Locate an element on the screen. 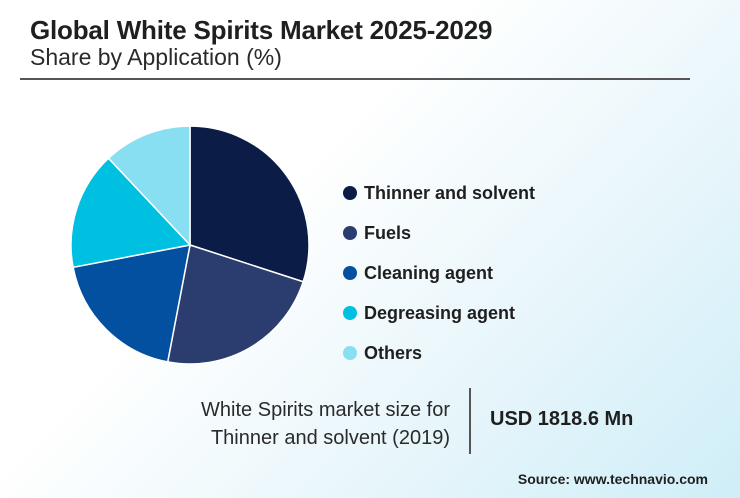 The height and width of the screenshot is (498, 740). legend-item-degreasing-agent: Degreasing agent is located at coordinates (439, 313).